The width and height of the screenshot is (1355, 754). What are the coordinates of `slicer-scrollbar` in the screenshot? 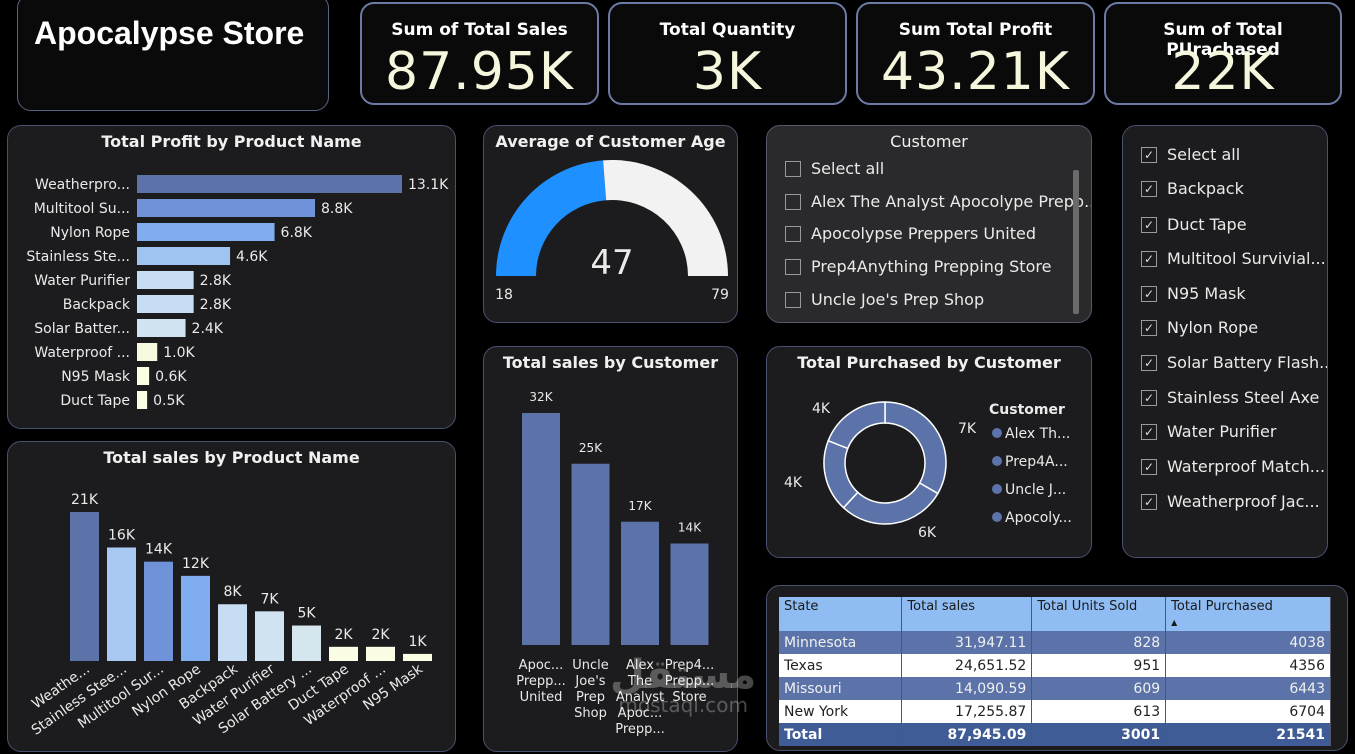 It's located at (1076, 242).